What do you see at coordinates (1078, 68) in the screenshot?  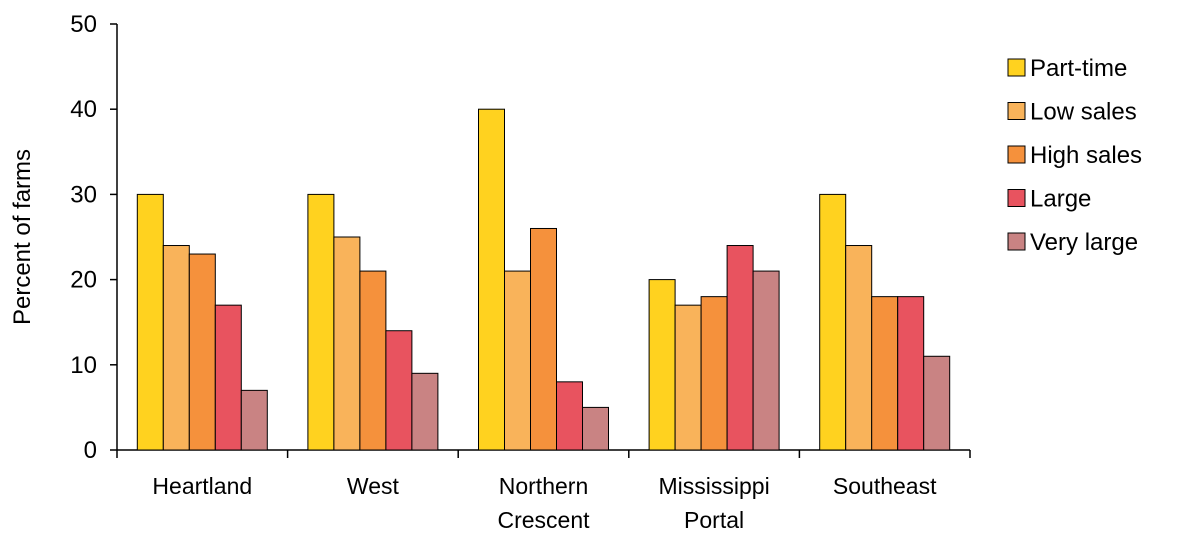 I see `legend-label: Part-time` at bounding box center [1078, 68].